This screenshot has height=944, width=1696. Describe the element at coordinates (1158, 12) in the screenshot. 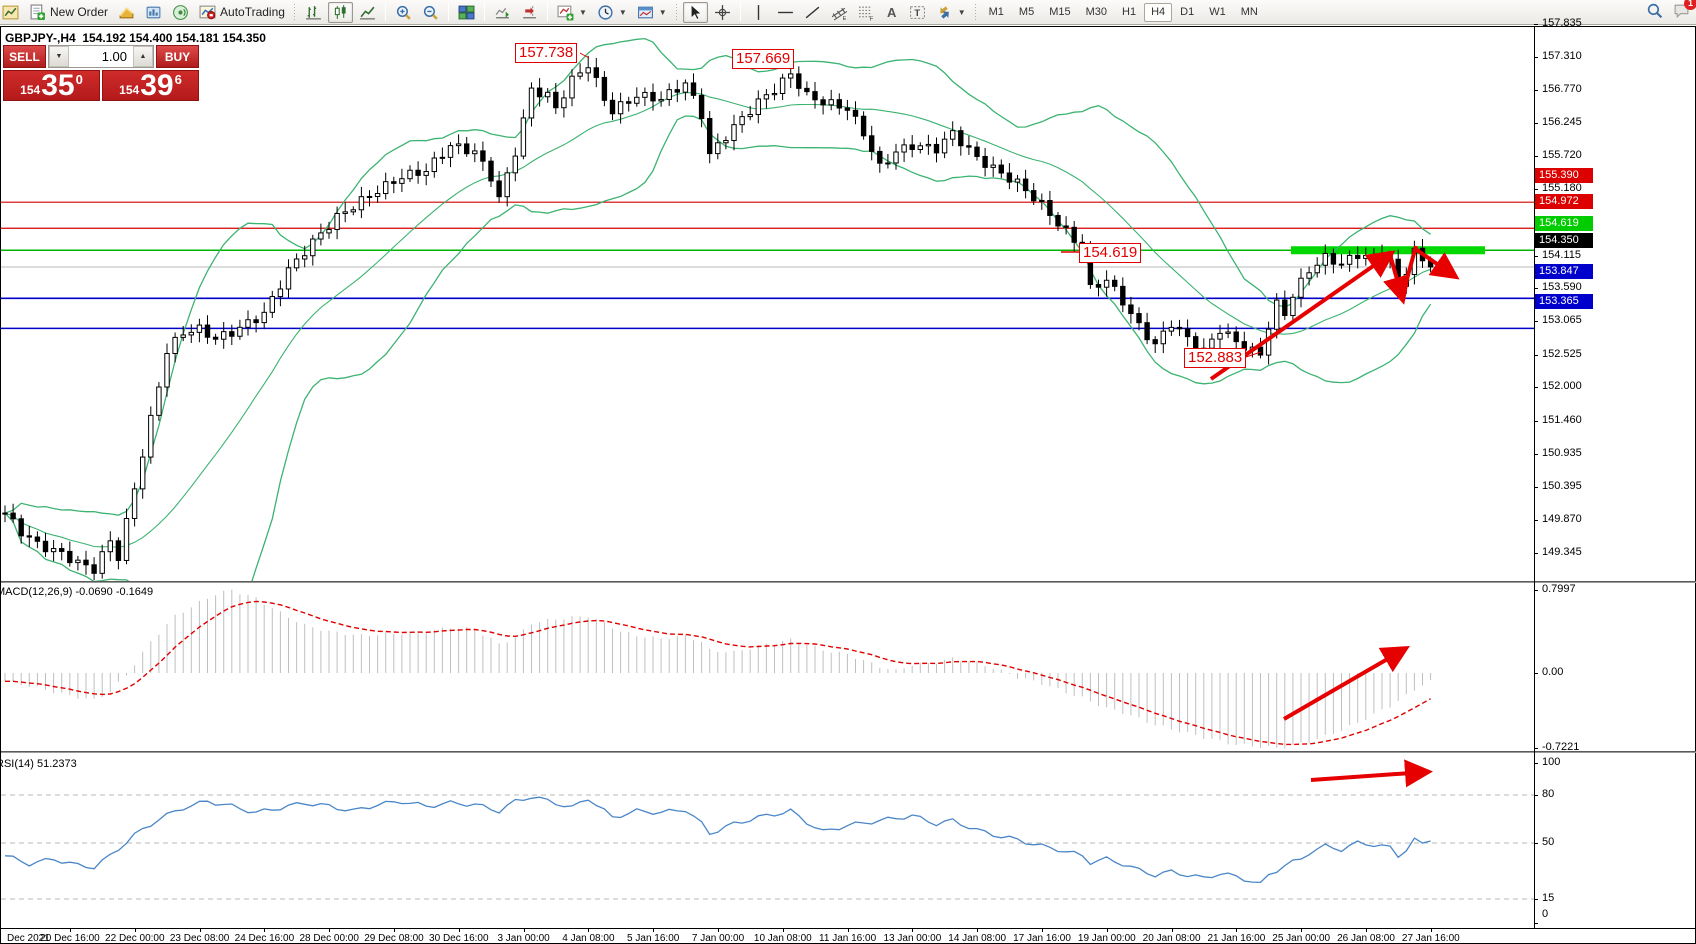

I see `timeframe-h4: H4` at that location.